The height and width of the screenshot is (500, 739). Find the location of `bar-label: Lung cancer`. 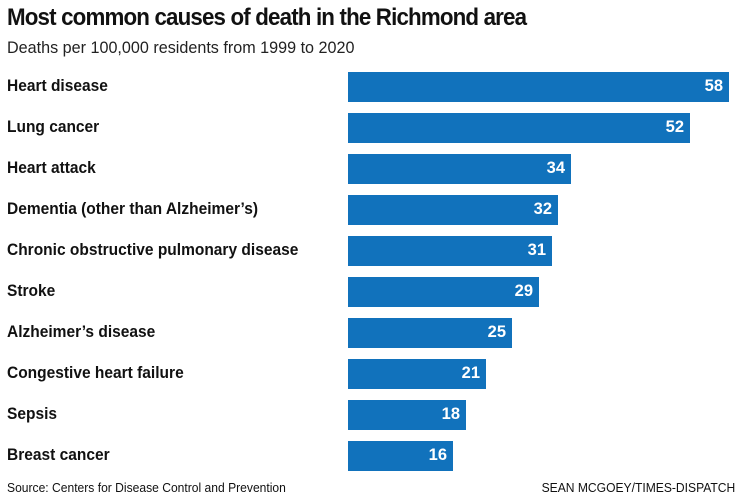

bar-label: Lung cancer is located at coordinates (53, 127).